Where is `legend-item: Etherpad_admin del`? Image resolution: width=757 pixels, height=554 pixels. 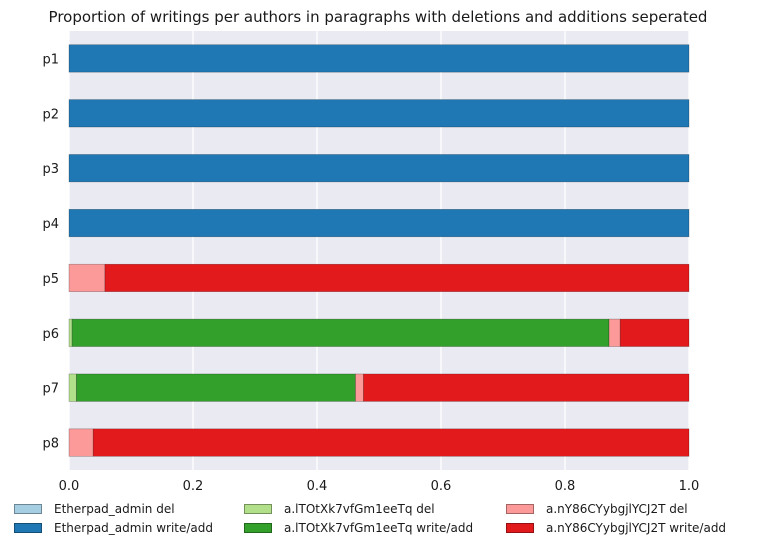 legend-item: Etherpad_admin del is located at coordinates (94, 509).